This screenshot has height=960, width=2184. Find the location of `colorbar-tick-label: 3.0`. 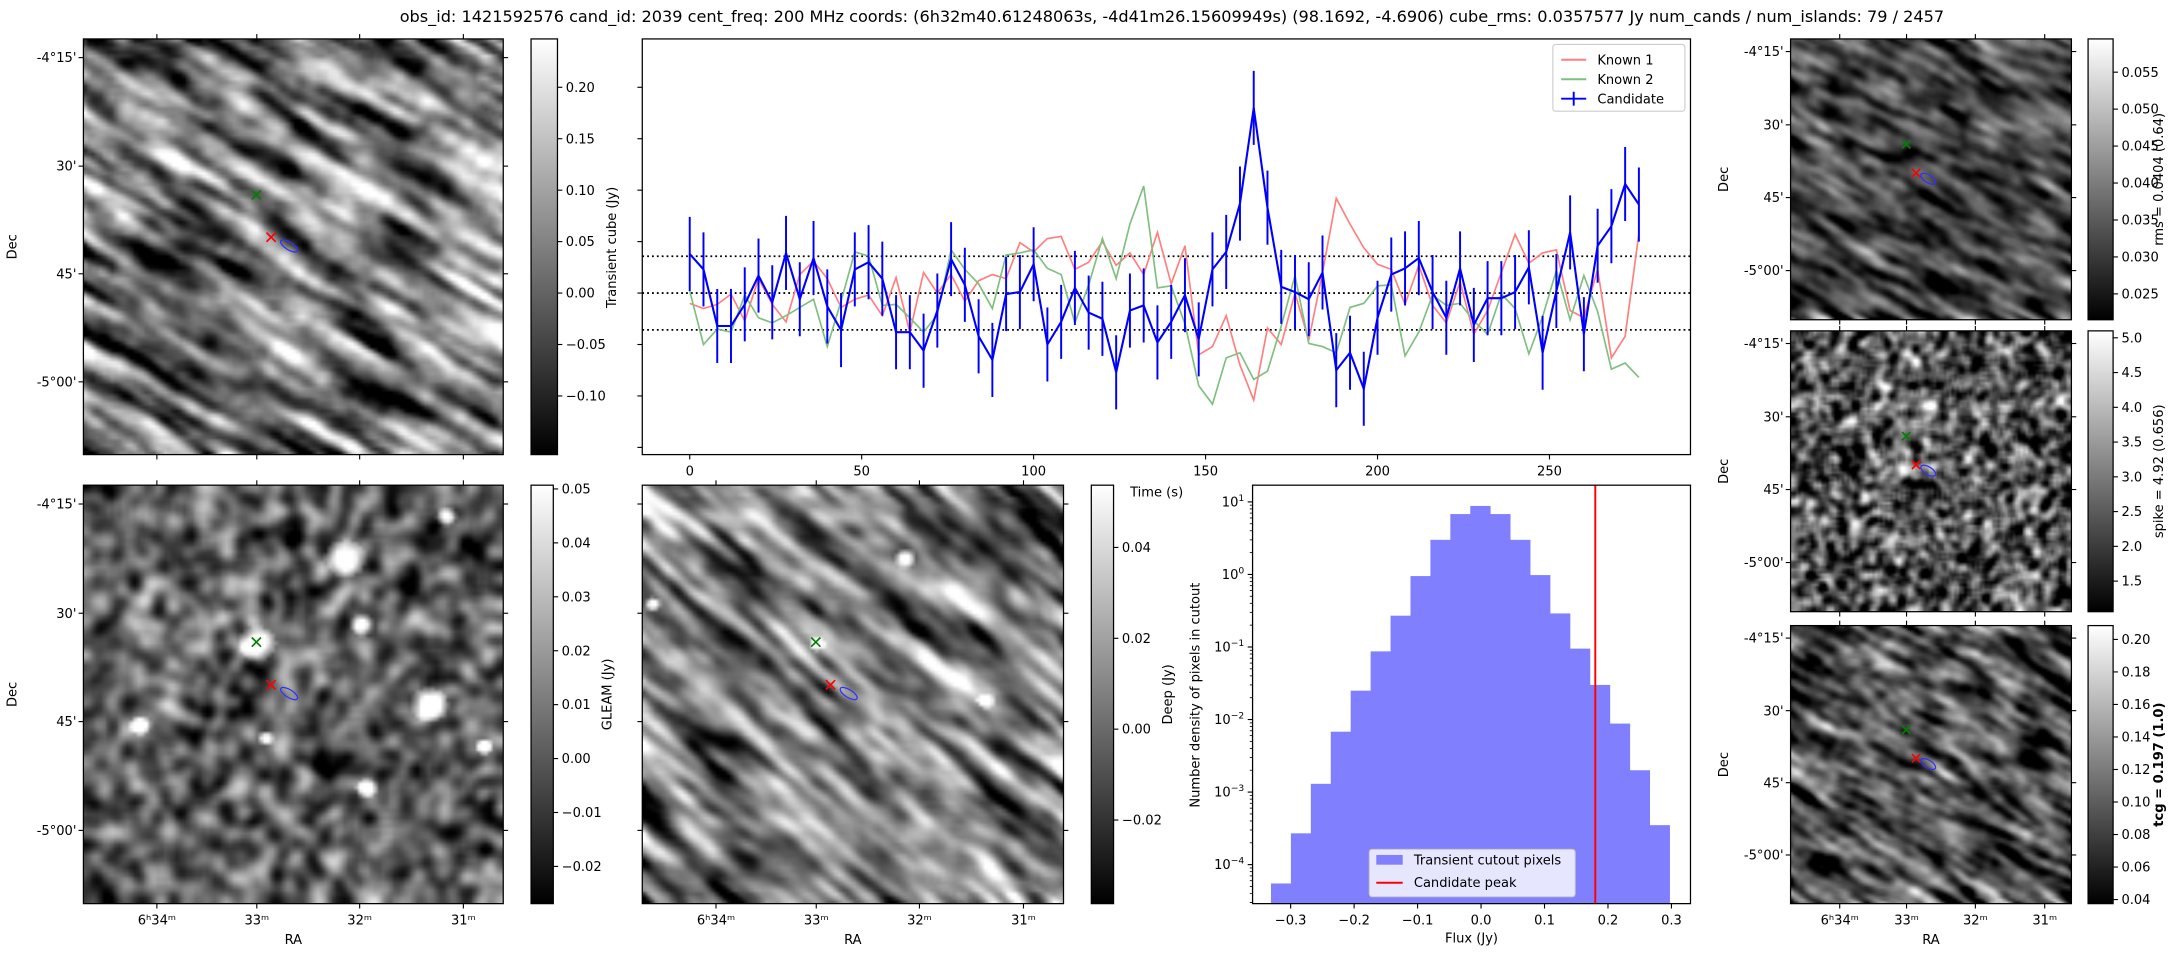

colorbar-tick-label: 3.0 is located at coordinates (2131, 477).